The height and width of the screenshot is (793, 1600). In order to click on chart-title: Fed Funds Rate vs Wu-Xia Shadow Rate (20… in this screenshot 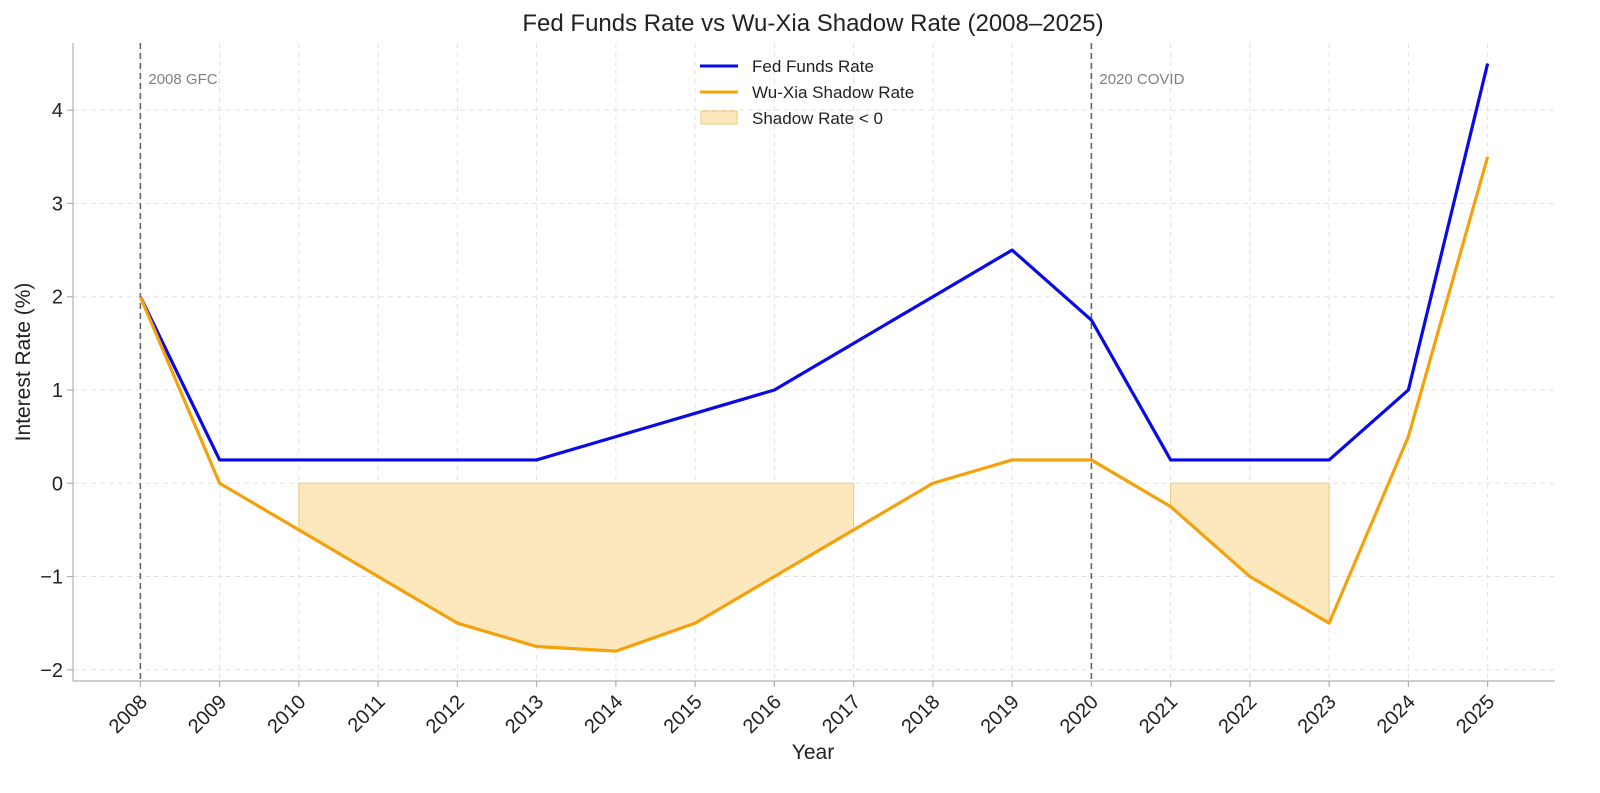, I will do `click(812, 23)`.